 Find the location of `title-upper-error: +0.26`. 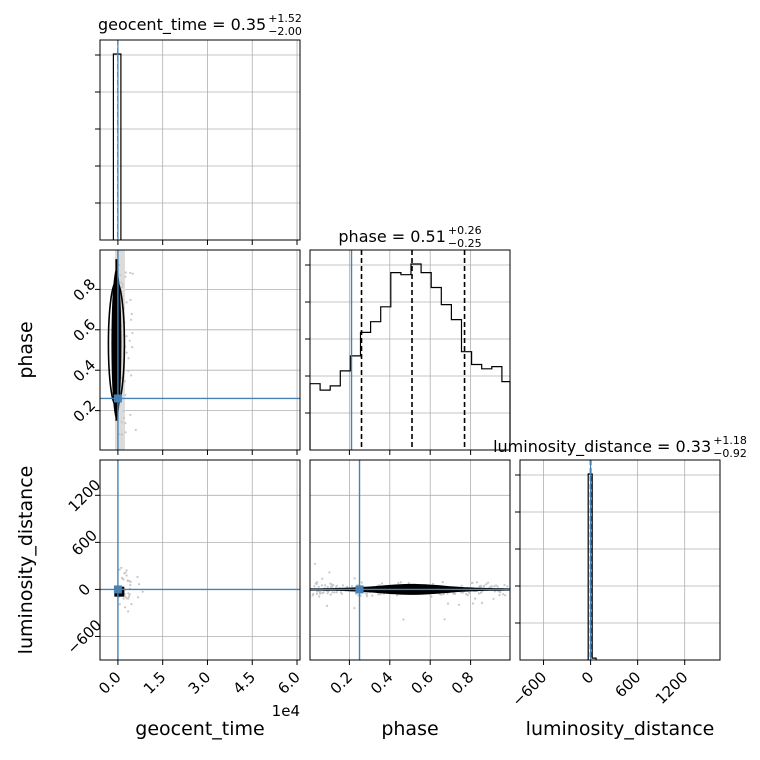

title-upper-error: +0.26 is located at coordinates (465, 230).